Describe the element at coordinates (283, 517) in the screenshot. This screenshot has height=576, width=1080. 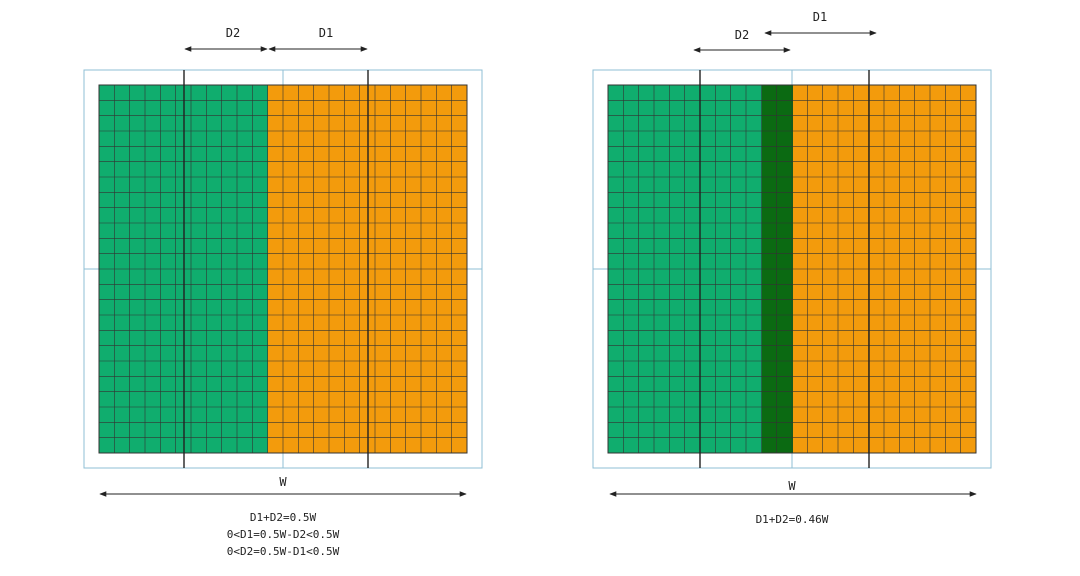
I see `left-note-1: D1+D2=0.5W` at that location.